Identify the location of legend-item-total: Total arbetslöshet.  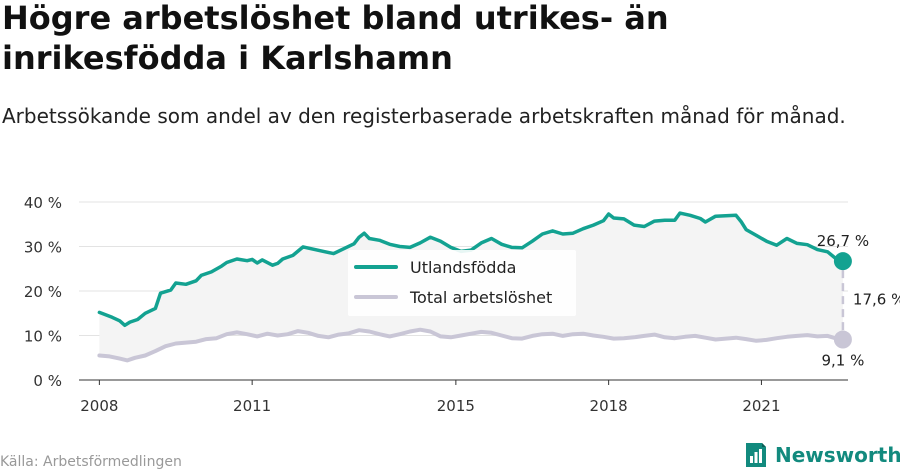
(453, 297).